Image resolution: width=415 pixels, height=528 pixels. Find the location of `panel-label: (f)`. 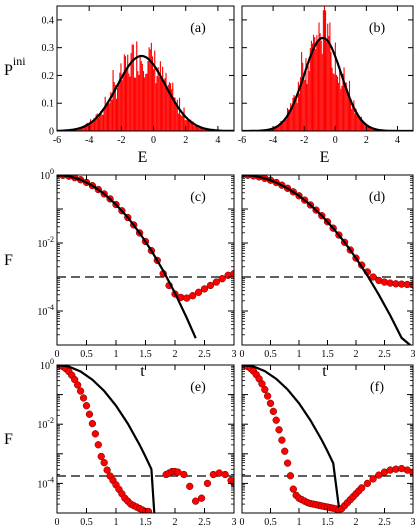

panel-label: (f) is located at coordinates (377, 387).